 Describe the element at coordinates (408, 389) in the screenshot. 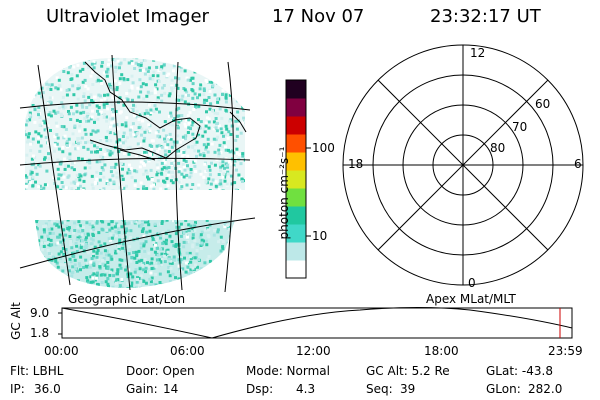

I see `footer-seq-value: 39` at that location.